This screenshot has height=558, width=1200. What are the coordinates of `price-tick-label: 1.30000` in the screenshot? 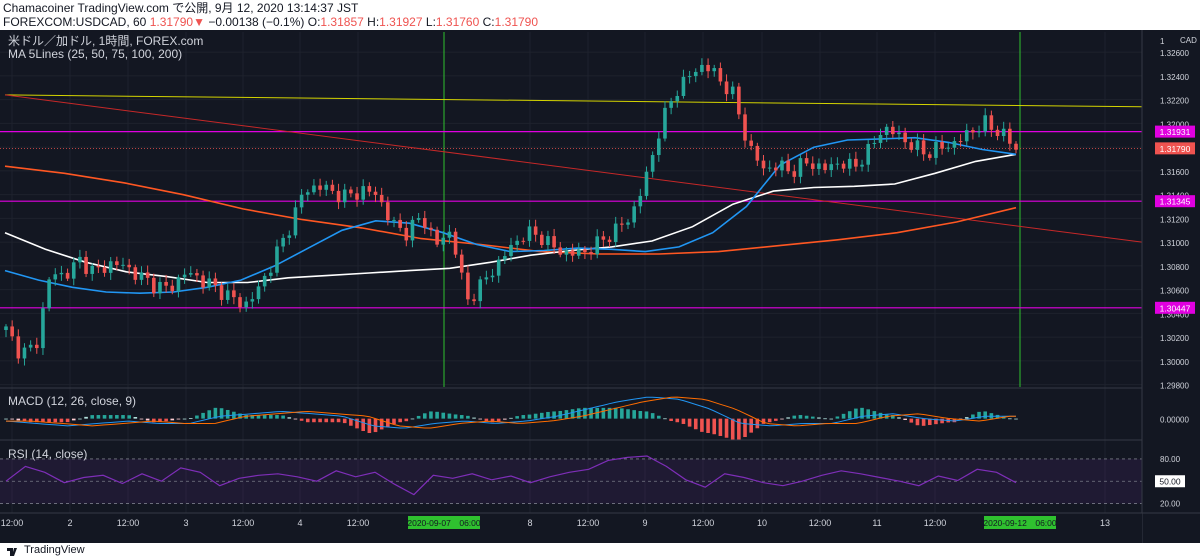 It's located at (1174, 362).